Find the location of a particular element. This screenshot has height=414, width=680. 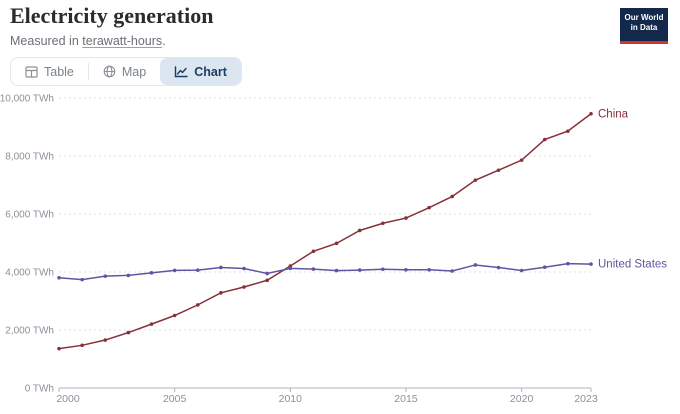

view-tabs: Table Map Chart is located at coordinates (126, 71).